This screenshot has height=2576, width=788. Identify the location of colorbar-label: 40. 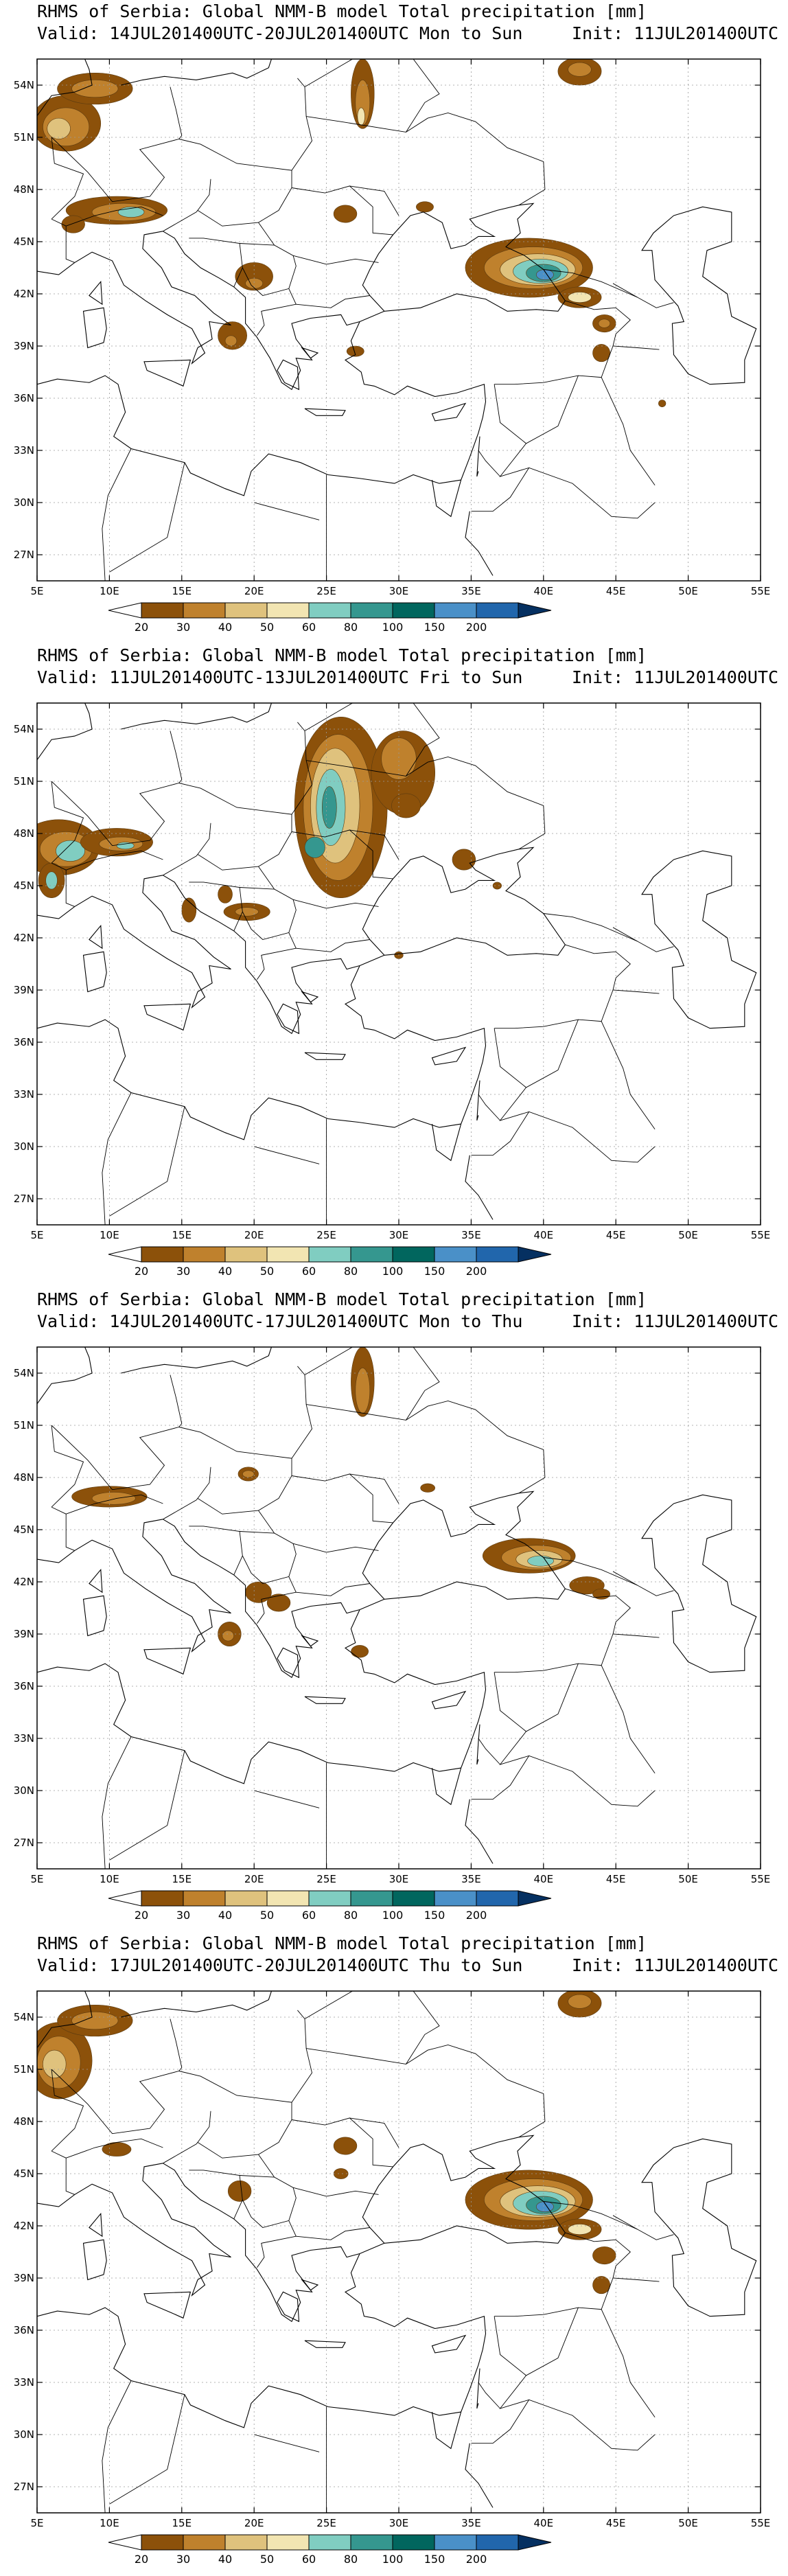
(225, 1915).